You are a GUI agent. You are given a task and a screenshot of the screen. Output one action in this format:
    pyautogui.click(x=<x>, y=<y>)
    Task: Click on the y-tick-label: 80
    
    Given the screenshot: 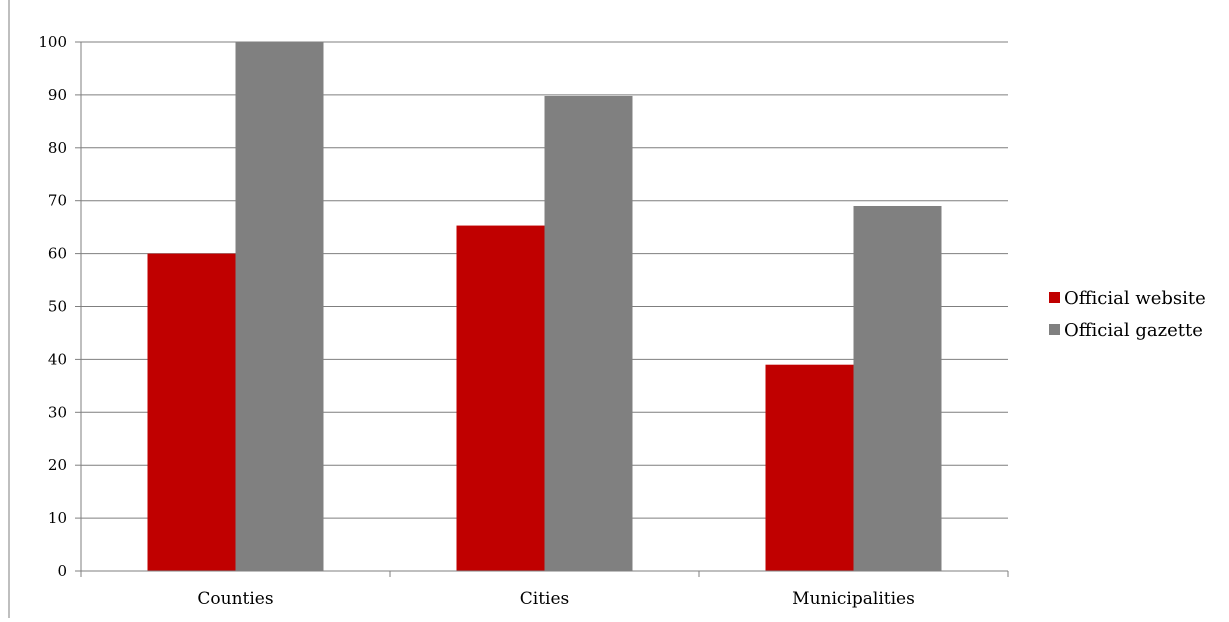 What is the action you would take?
    pyautogui.click(x=57, y=148)
    